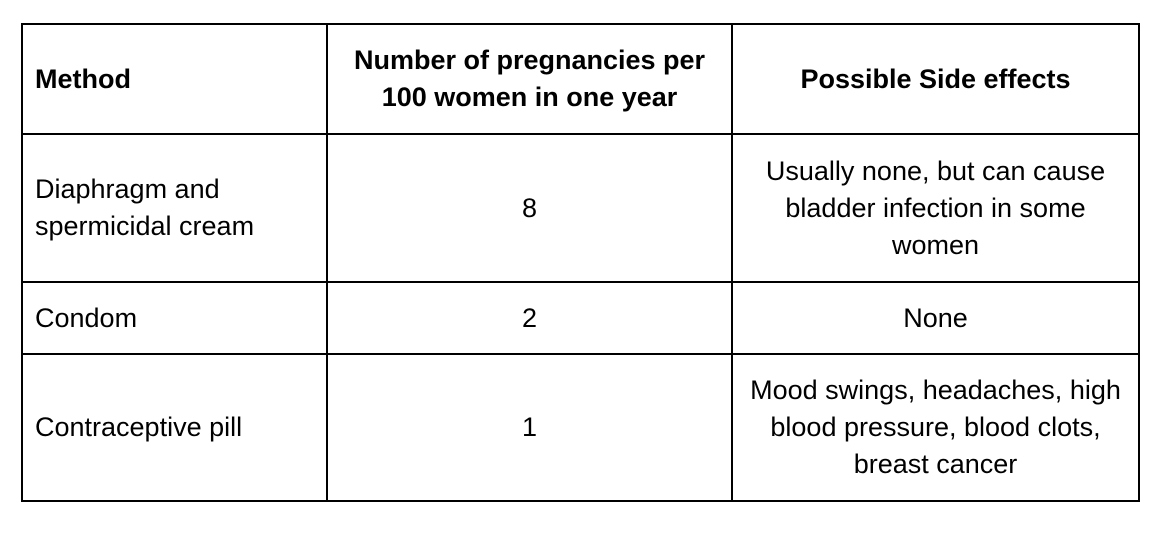 The image size is (1166, 550). Describe the element at coordinates (174, 318) in the screenshot. I see `cell-method: Condom` at that location.